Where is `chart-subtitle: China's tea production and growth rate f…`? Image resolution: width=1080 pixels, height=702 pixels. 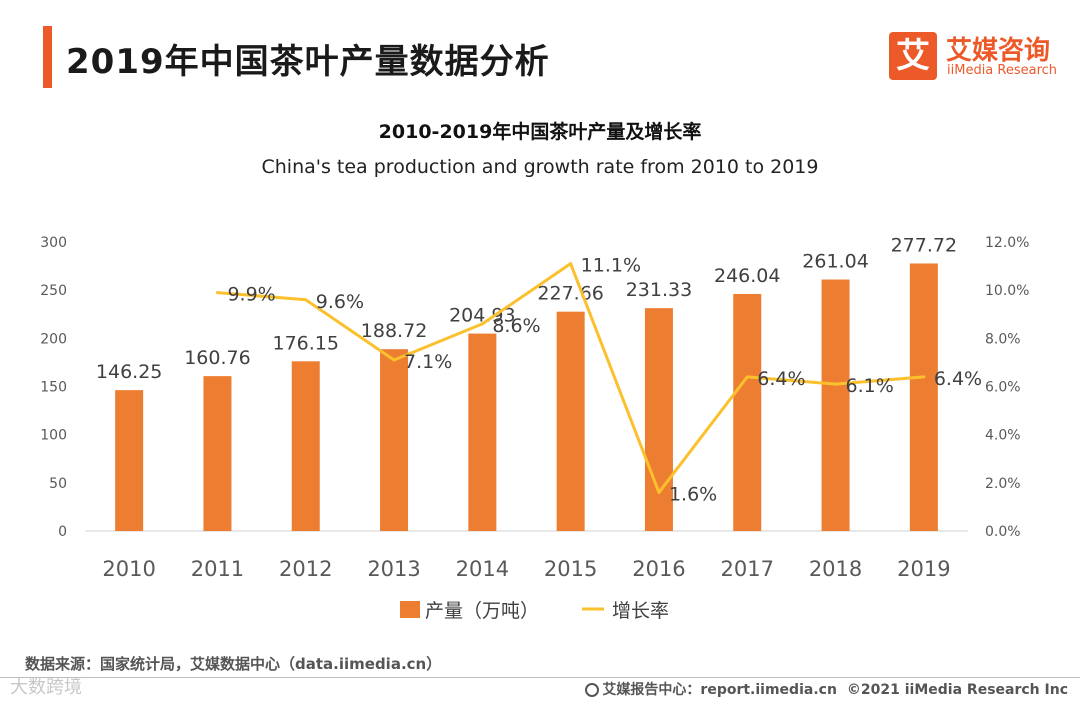 chart-subtitle: China's tea production and growth rate f… is located at coordinates (540, 167).